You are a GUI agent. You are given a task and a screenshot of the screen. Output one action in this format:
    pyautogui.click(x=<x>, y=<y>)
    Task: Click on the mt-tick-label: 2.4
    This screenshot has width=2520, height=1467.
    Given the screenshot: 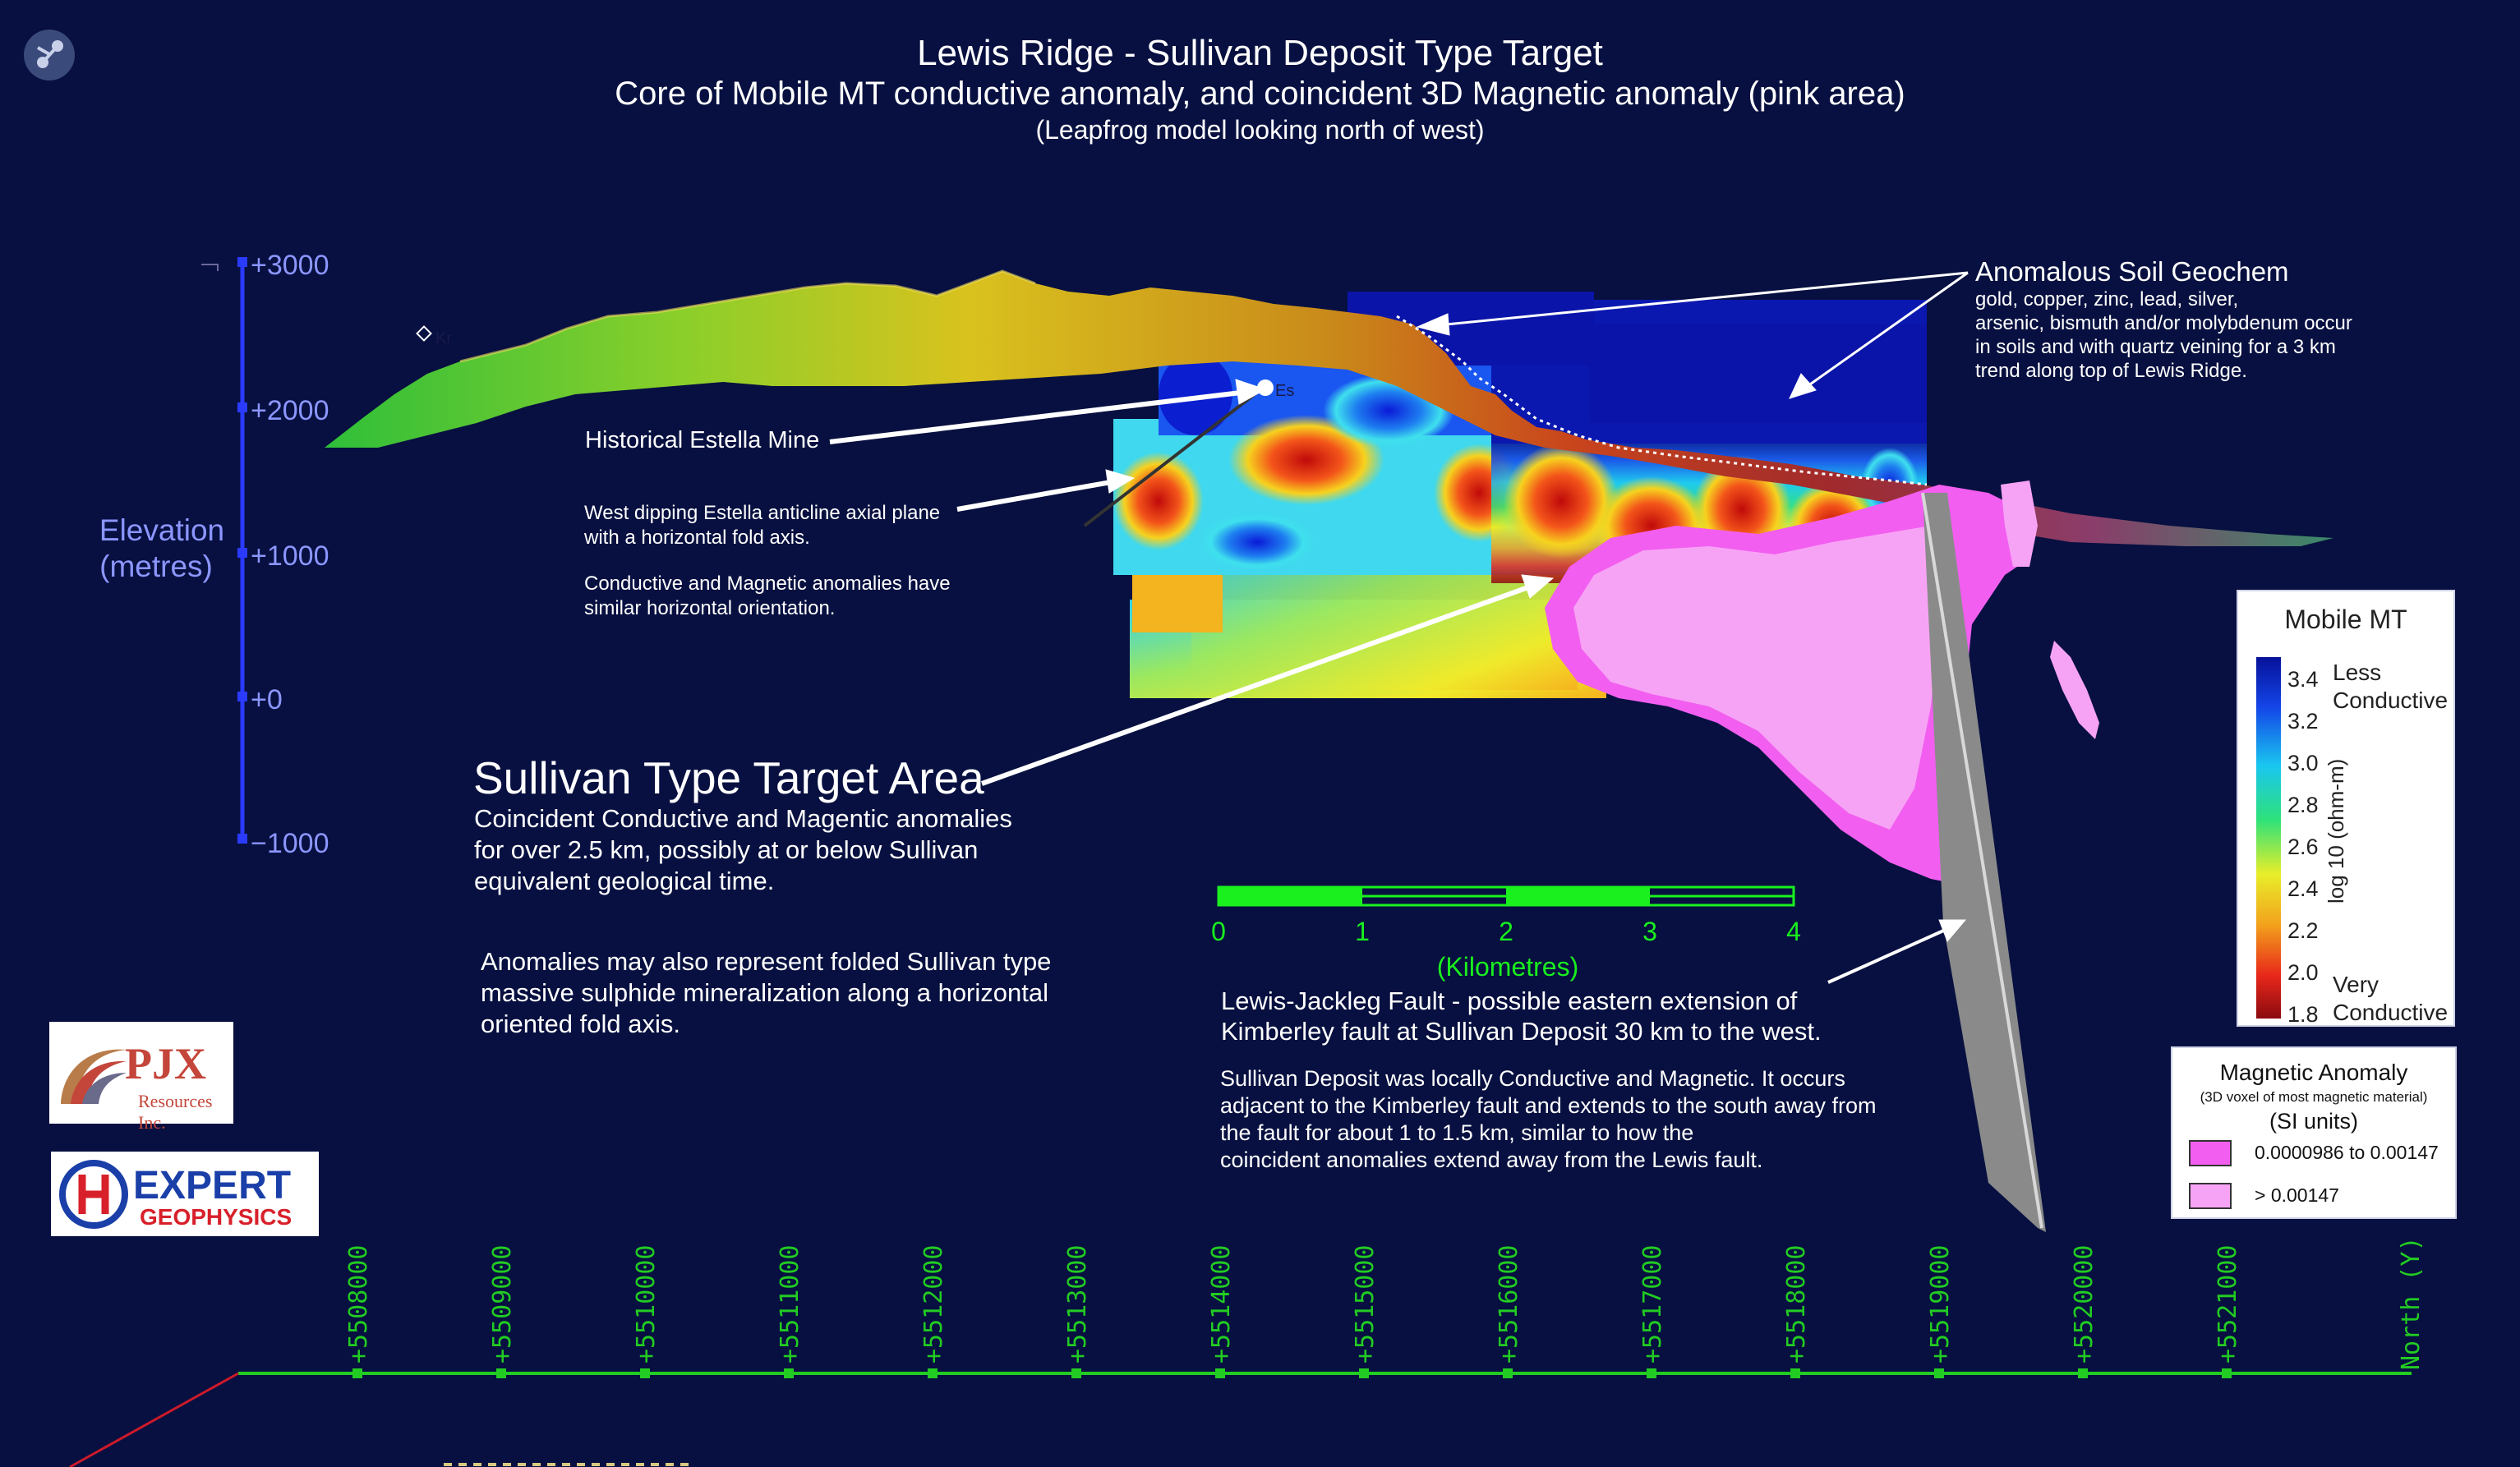 What is the action you would take?
    pyautogui.click(x=2303, y=888)
    